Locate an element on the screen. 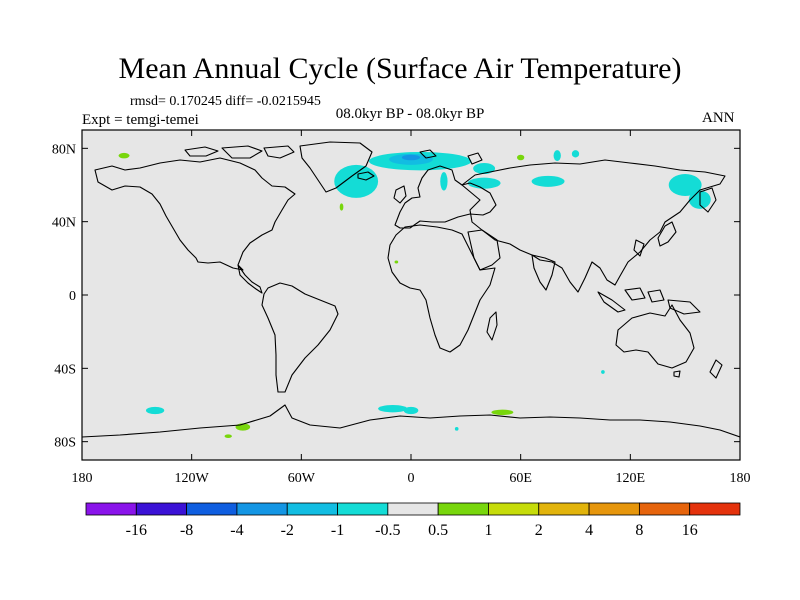 Image resolution: width=800 pixels, height=600 pixels. colorbar-label: -16 is located at coordinates (136, 530).